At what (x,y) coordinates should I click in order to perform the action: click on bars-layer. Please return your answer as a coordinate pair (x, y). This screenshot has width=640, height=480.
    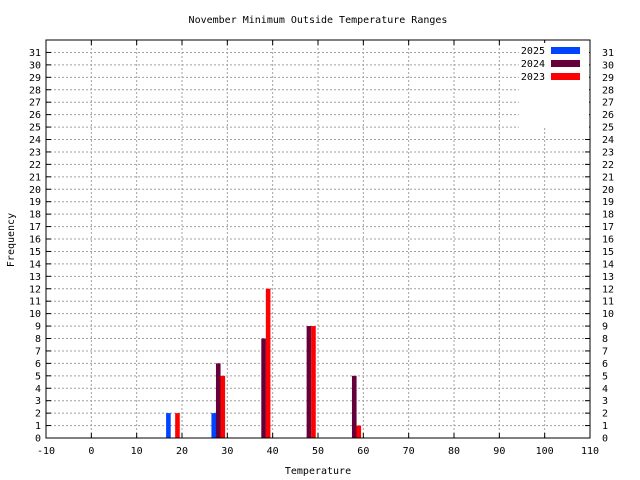
    Looking at the image, I should click on (264, 363).